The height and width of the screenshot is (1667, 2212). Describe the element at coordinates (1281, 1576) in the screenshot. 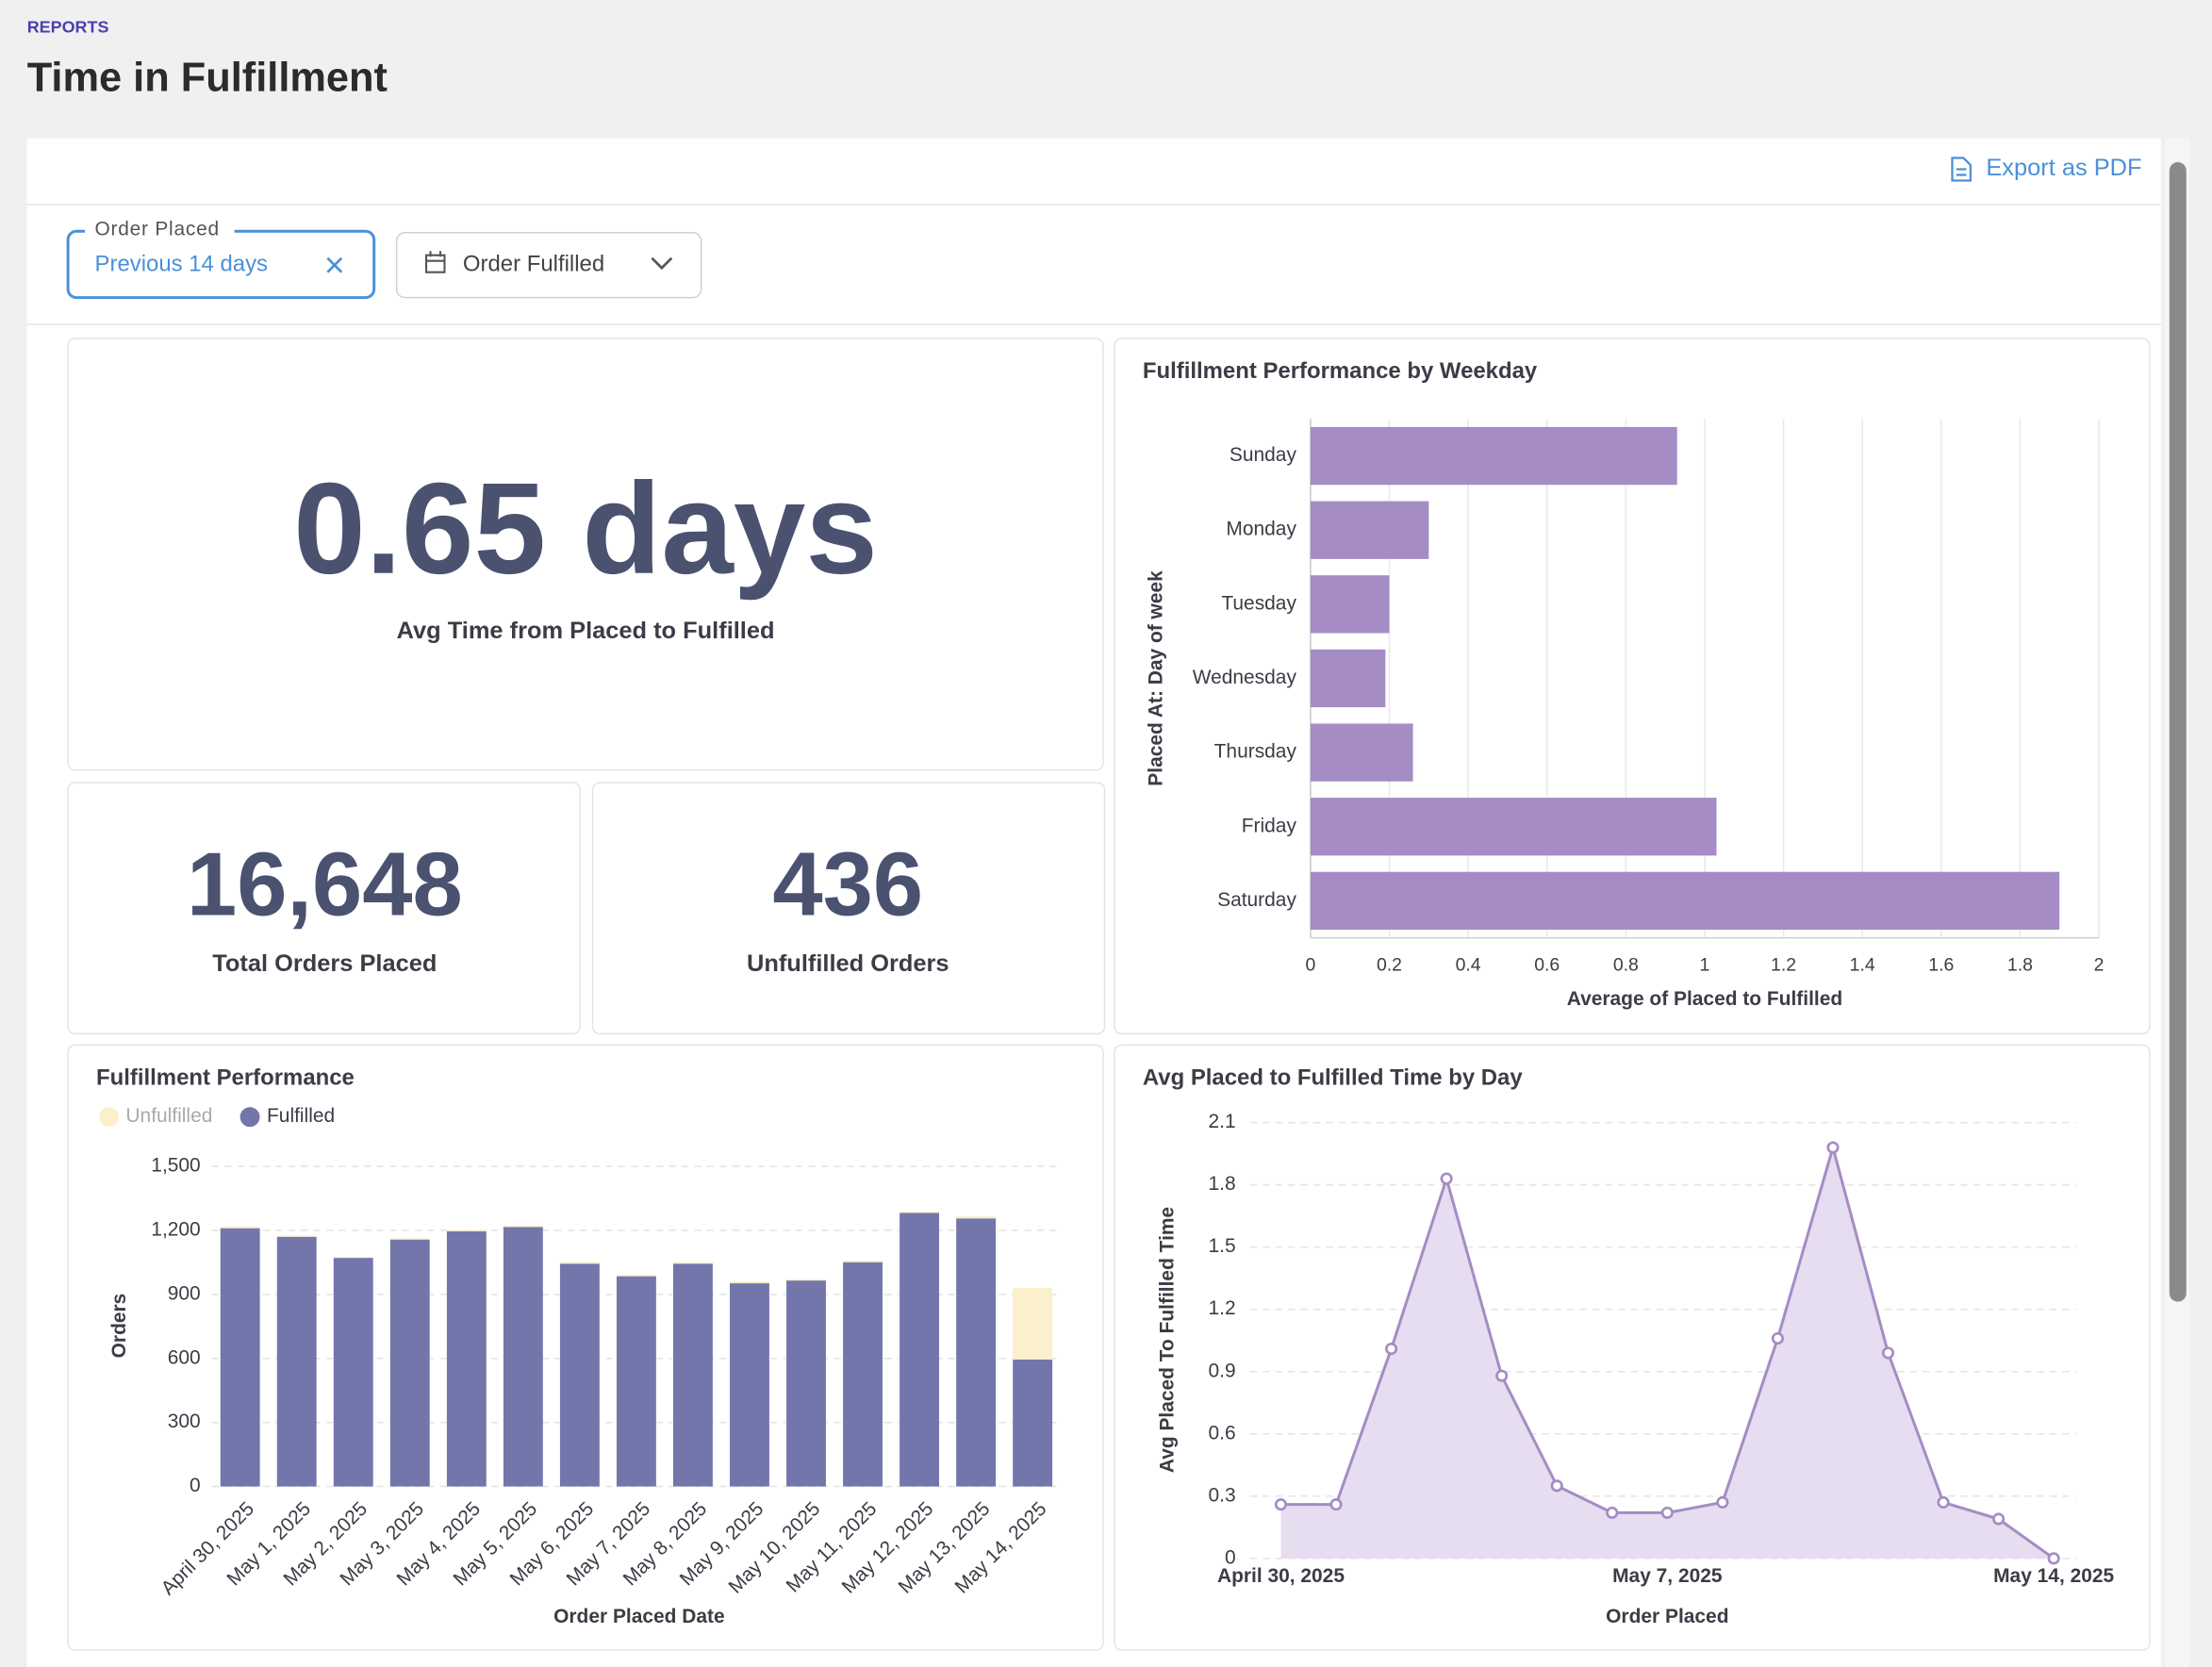

I see `x-tick-label: April 30, 2025` at that location.